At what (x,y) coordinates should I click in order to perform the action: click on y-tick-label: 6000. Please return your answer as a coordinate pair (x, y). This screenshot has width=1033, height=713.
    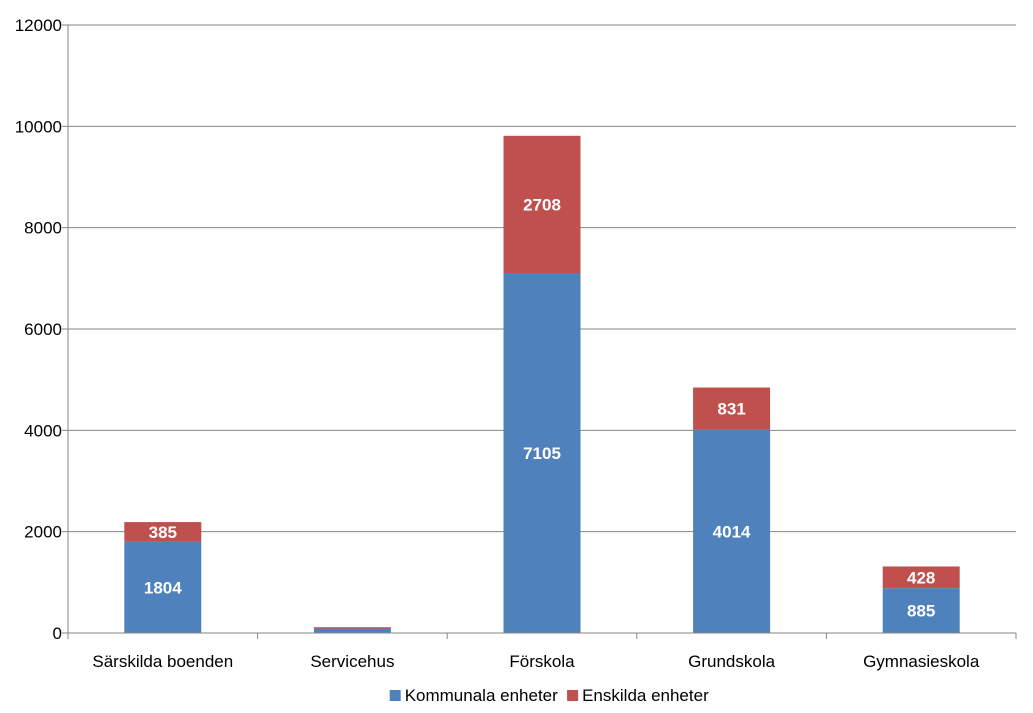
    Looking at the image, I should click on (43, 329).